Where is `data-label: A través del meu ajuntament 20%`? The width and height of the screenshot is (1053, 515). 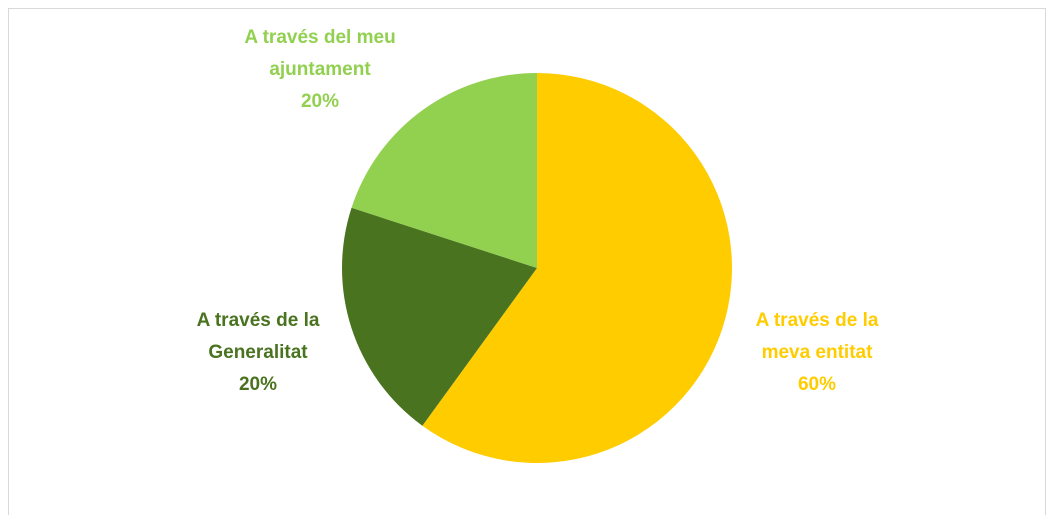 data-label: A través del meu ajuntament 20% is located at coordinates (320, 70).